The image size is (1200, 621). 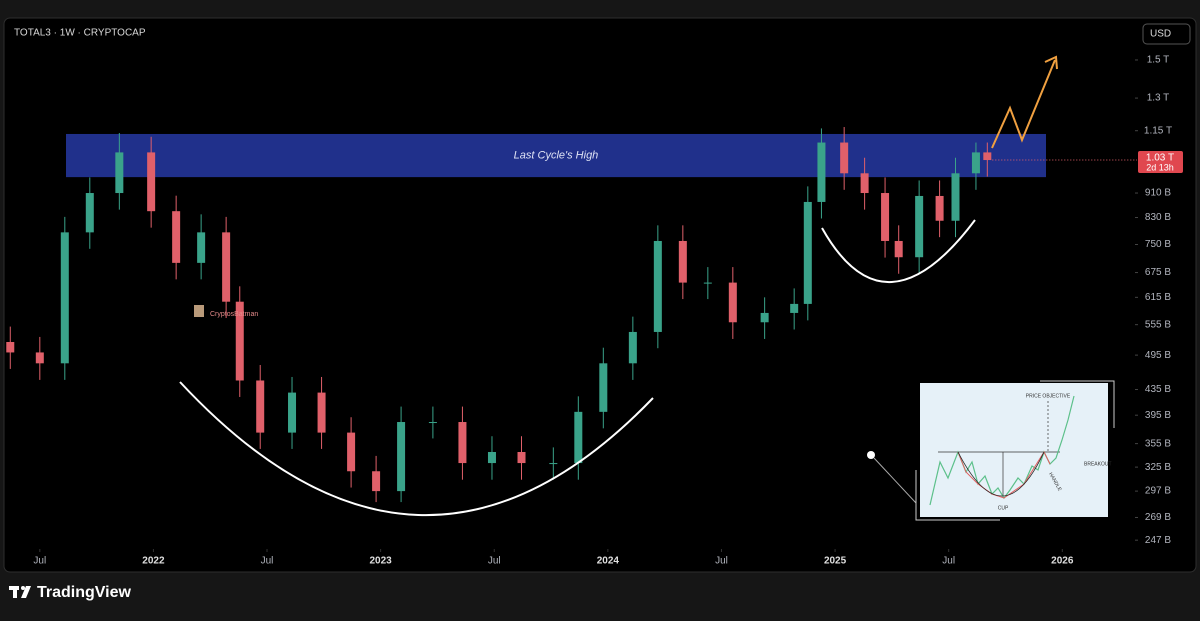 I want to click on x-tick-label: 2025, so click(x=835, y=561).